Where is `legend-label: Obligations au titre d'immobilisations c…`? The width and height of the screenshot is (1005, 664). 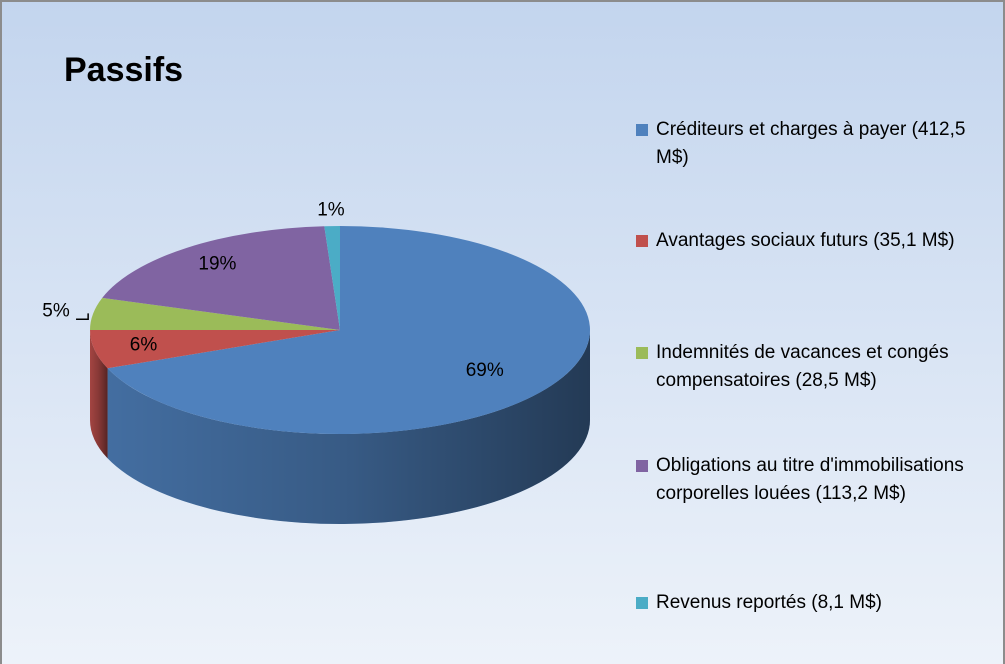 legend-label: Obligations au titre d'immobilisations c… is located at coordinates (810, 479).